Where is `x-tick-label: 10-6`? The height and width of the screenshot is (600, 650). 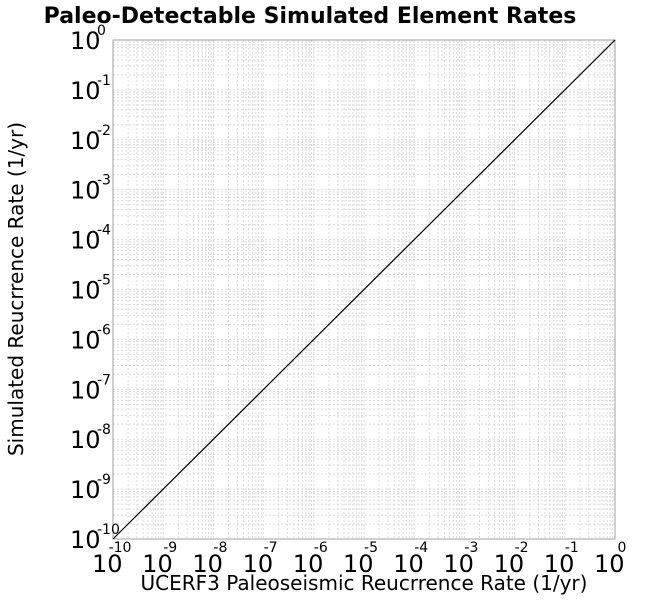 x-tick-label: 10-6 is located at coordinates (310, 559).